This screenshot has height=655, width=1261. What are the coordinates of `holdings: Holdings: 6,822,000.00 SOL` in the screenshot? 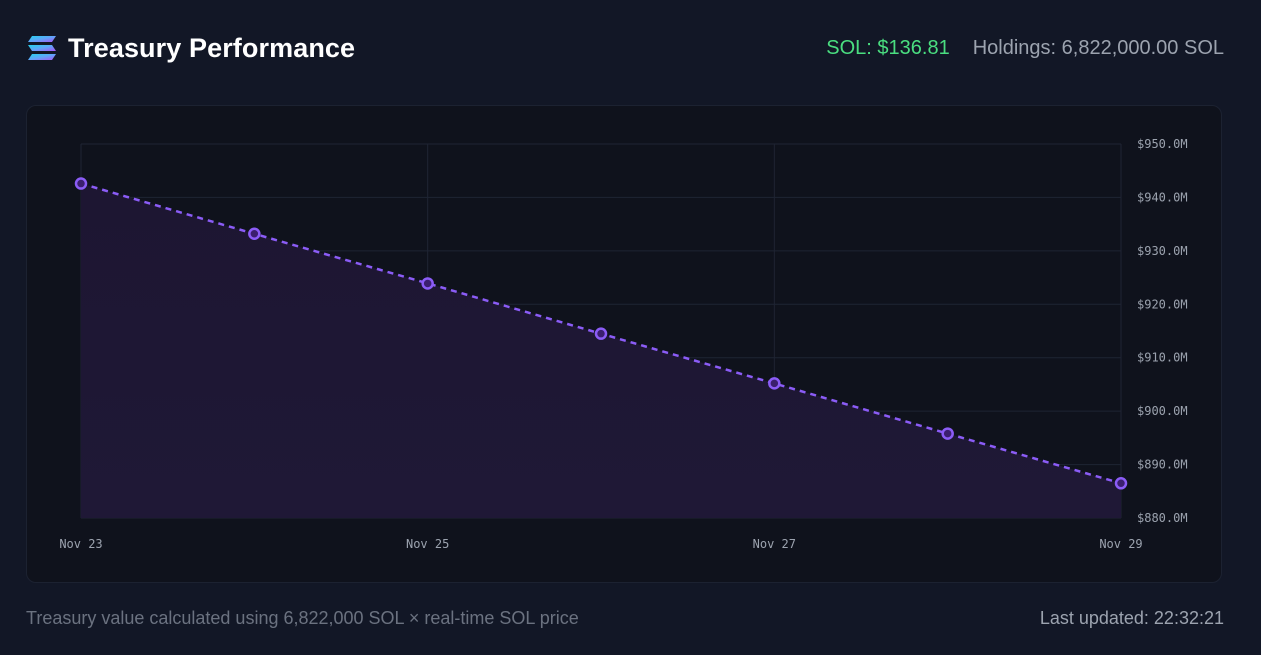 It's located at (1098, 47).